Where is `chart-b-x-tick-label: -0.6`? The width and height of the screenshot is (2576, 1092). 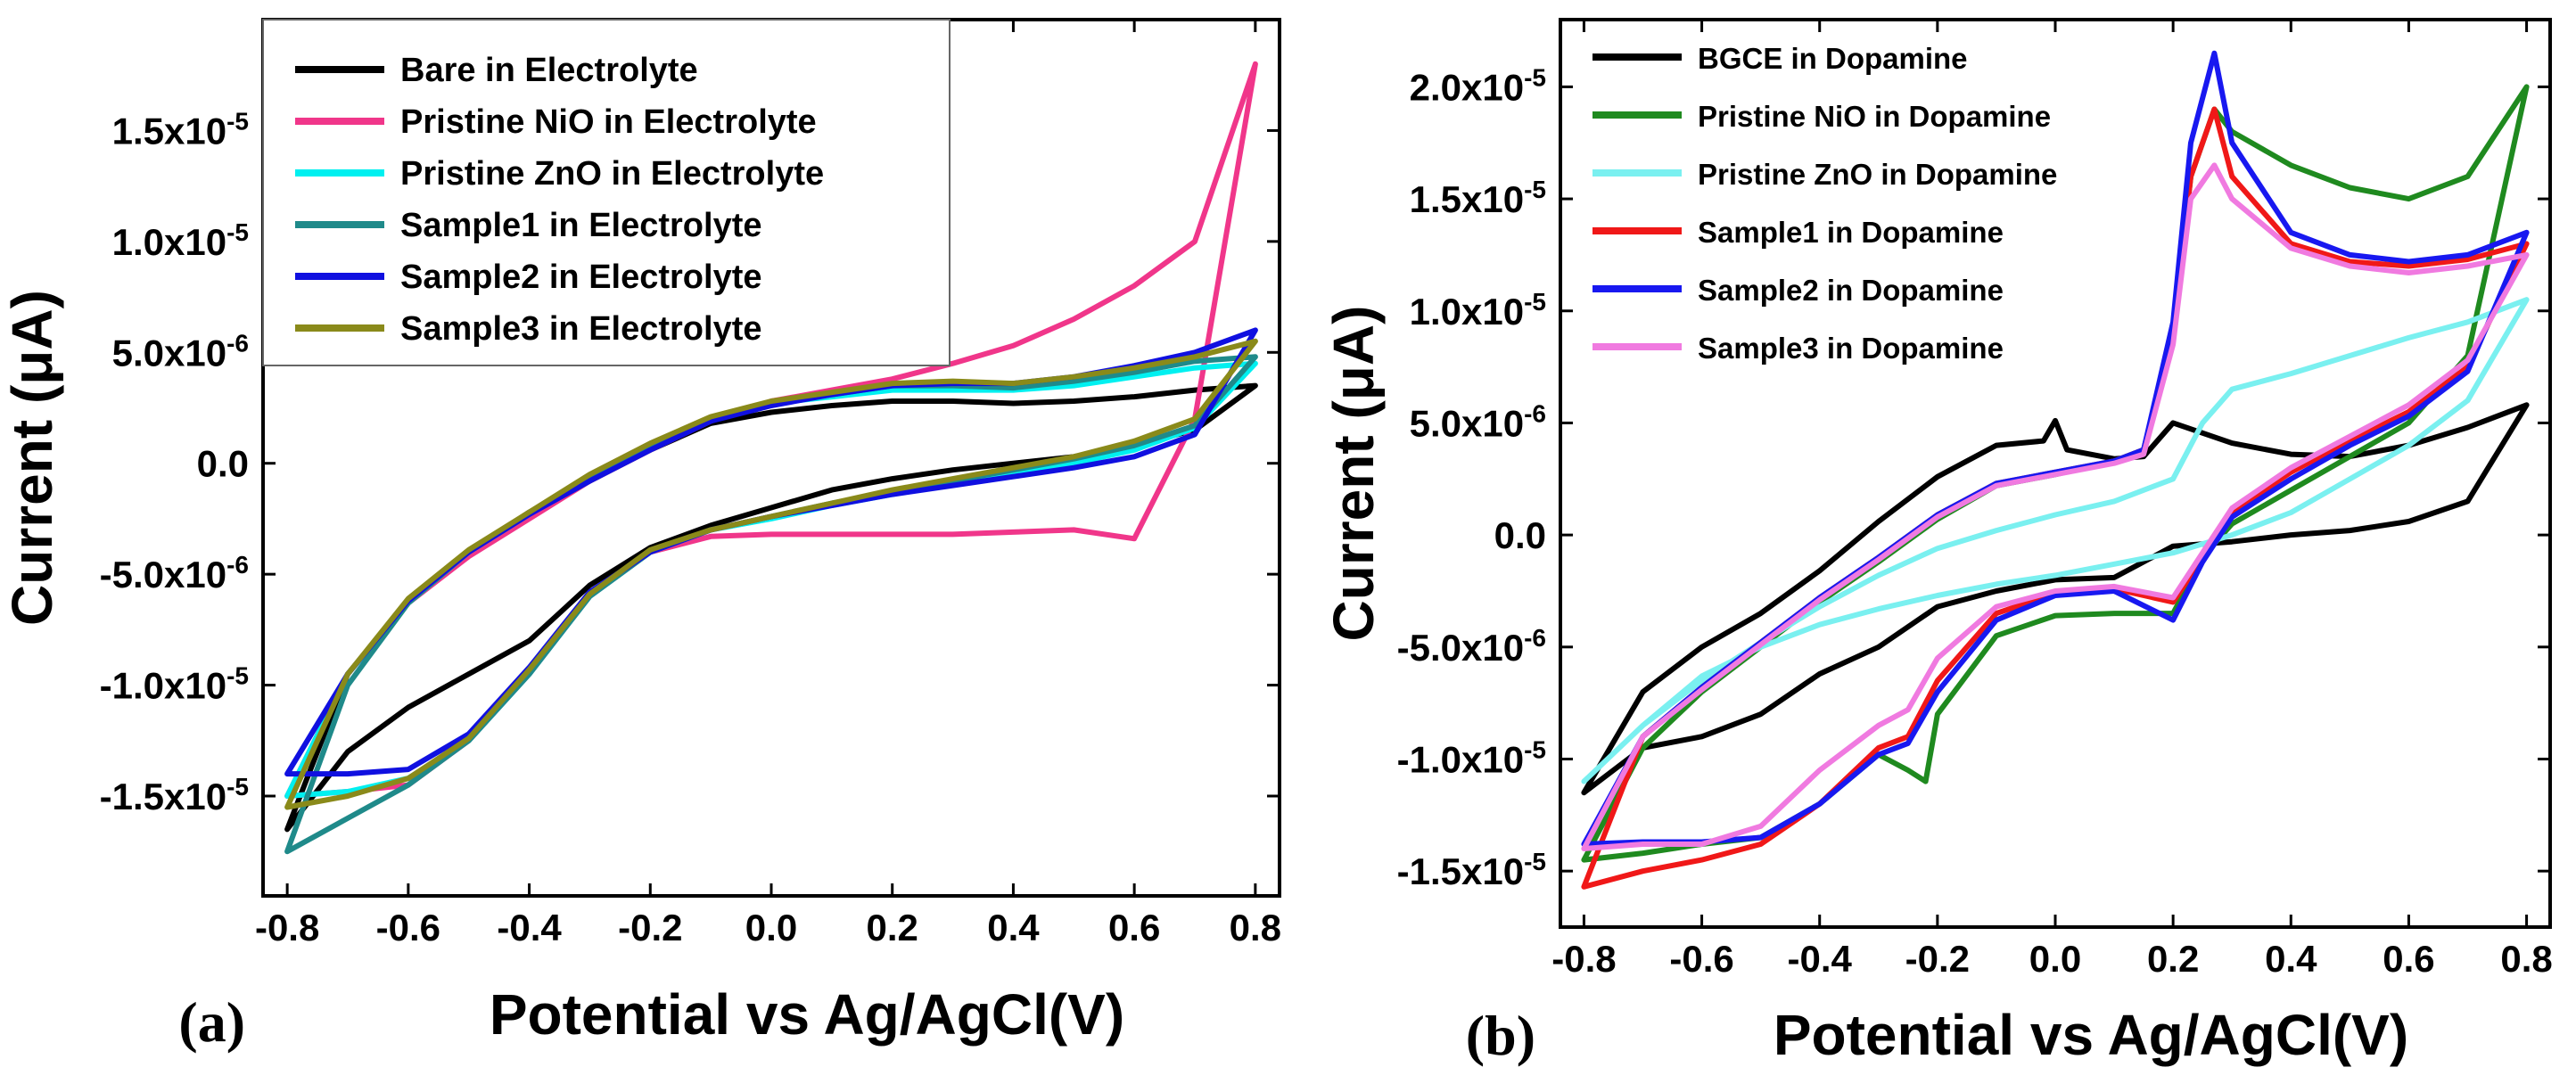
chart-b-x-tick-label: -0.6 is located at coordinates (1701, 959).